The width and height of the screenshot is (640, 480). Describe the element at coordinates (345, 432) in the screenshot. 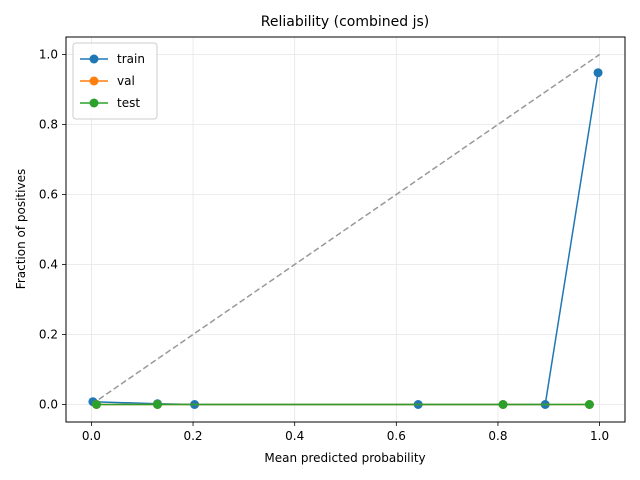

I see `x-ticks: 0.0 0.2 0.4 0.6 0.8 1.0` at that location.